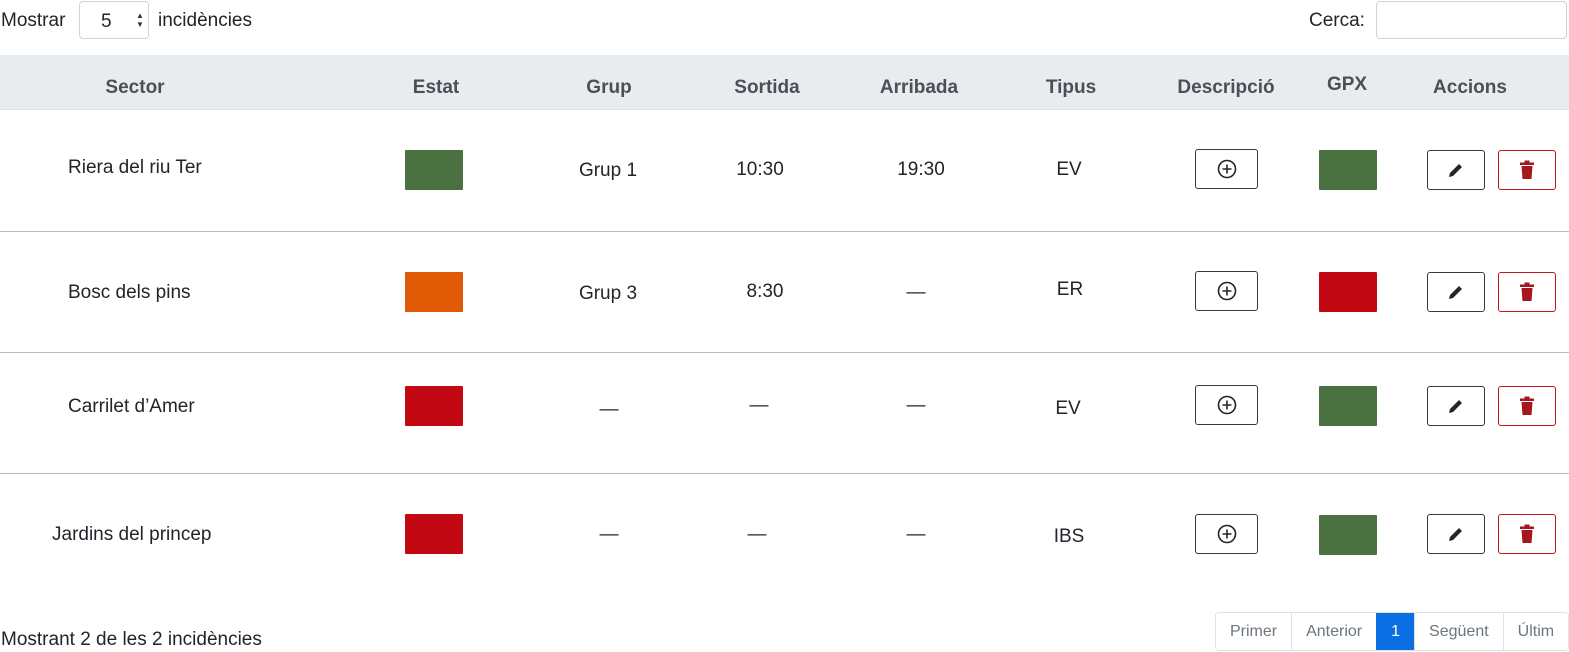 Image resolution: width=1569 pixels, height=652 pixels. Describe the element at coordinates (608, 293) in the screenshot. I see `cell-grup: Grup 3` at that location.